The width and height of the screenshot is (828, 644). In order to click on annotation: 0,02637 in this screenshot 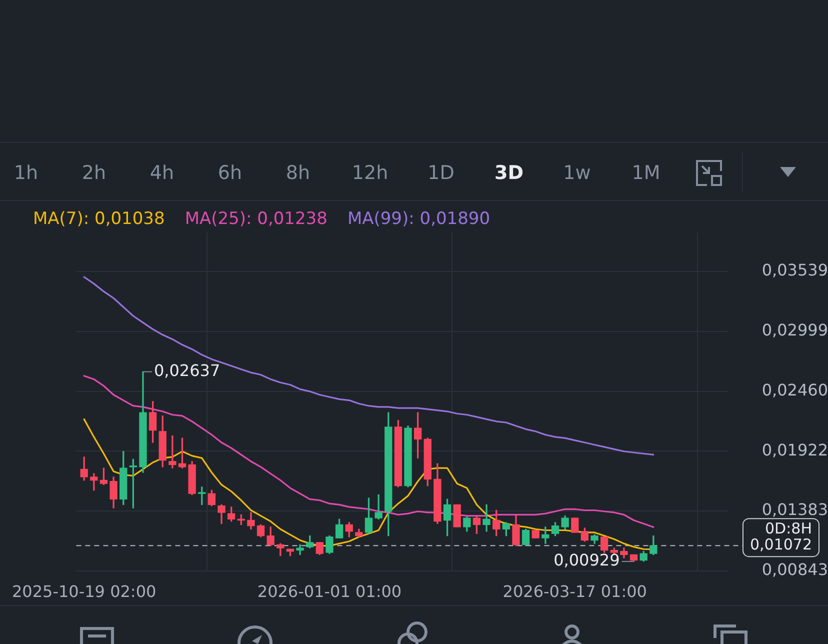, I will do `click(187, 370)`.